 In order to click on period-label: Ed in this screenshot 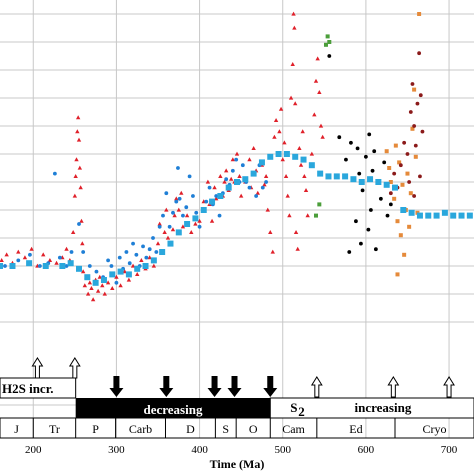, I will do `click(355, 429)`.